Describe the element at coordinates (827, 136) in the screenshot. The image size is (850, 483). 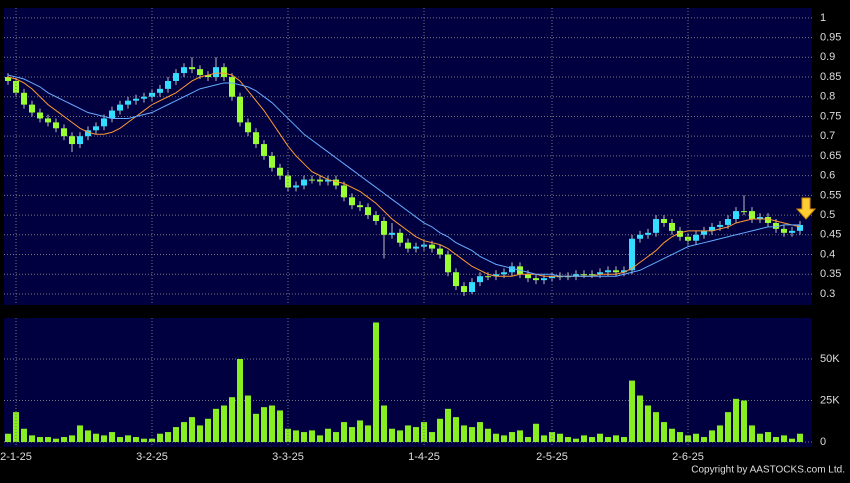
I see `y-tick-label: 0.7` at that location.